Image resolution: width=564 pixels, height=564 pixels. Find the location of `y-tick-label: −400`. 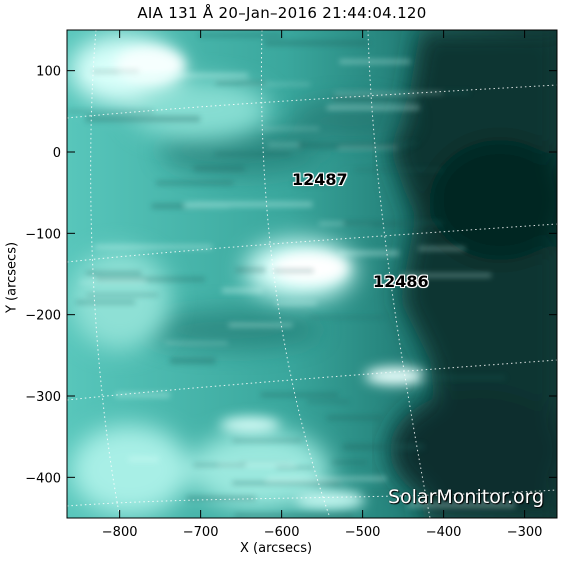

y-tick-label: −400 is located at coordinates (43, 478).